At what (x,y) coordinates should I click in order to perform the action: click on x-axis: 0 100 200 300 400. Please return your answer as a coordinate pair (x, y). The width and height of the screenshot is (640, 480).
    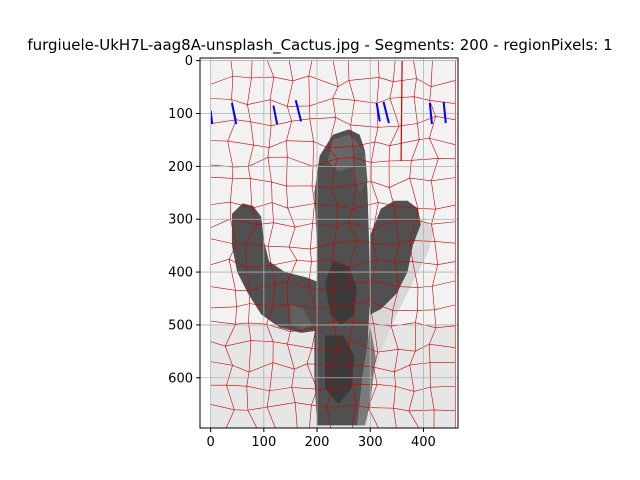
    Looking at the image, I should click on (321, 439).